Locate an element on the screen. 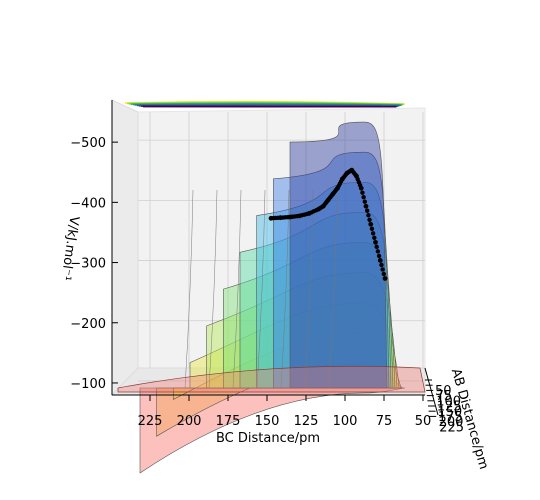 Image resolution: width=540 pixels, height=500 pixels. x-tick-label: 100 is located at coordinates (345, 421).